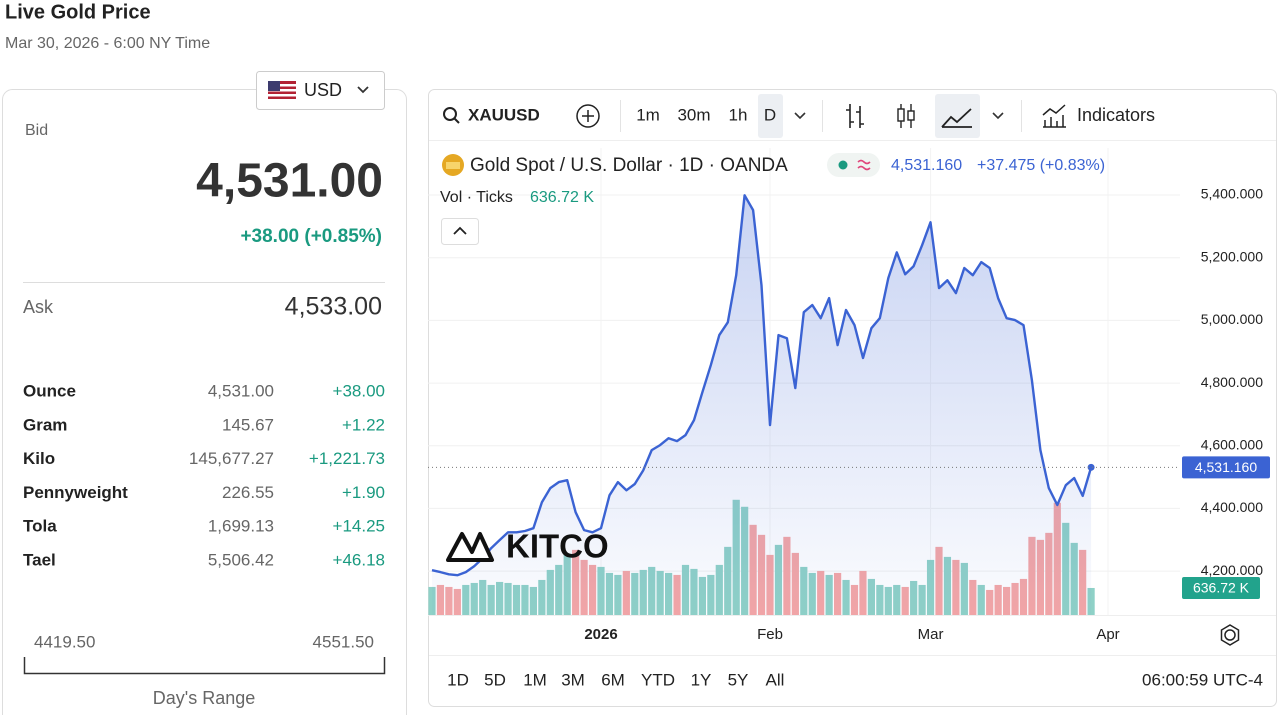  What do you see at coordinates (1232, 507) in the screenshot?
I see `y-tick-label: 4,400.000` at bounding box center [1232, 507].